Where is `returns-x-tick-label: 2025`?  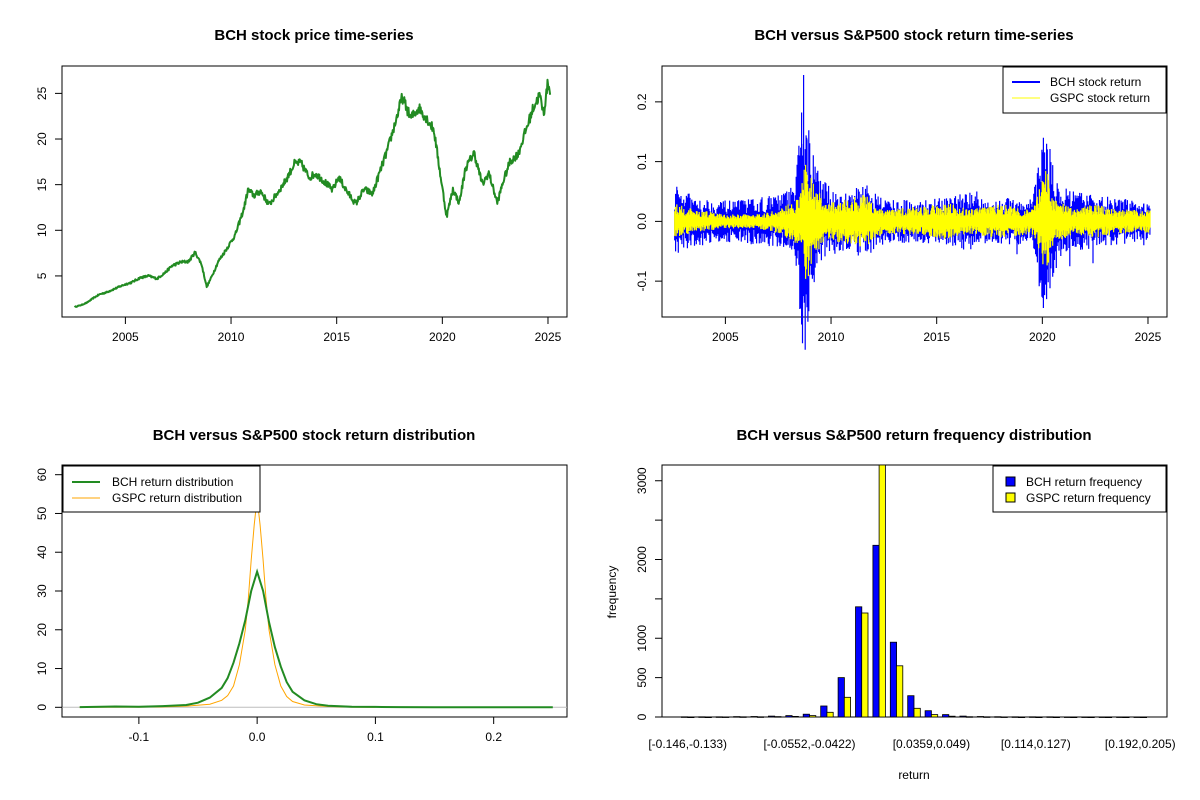
returns-x-tick-label: 2025 is located at coordinates (1148, 337).